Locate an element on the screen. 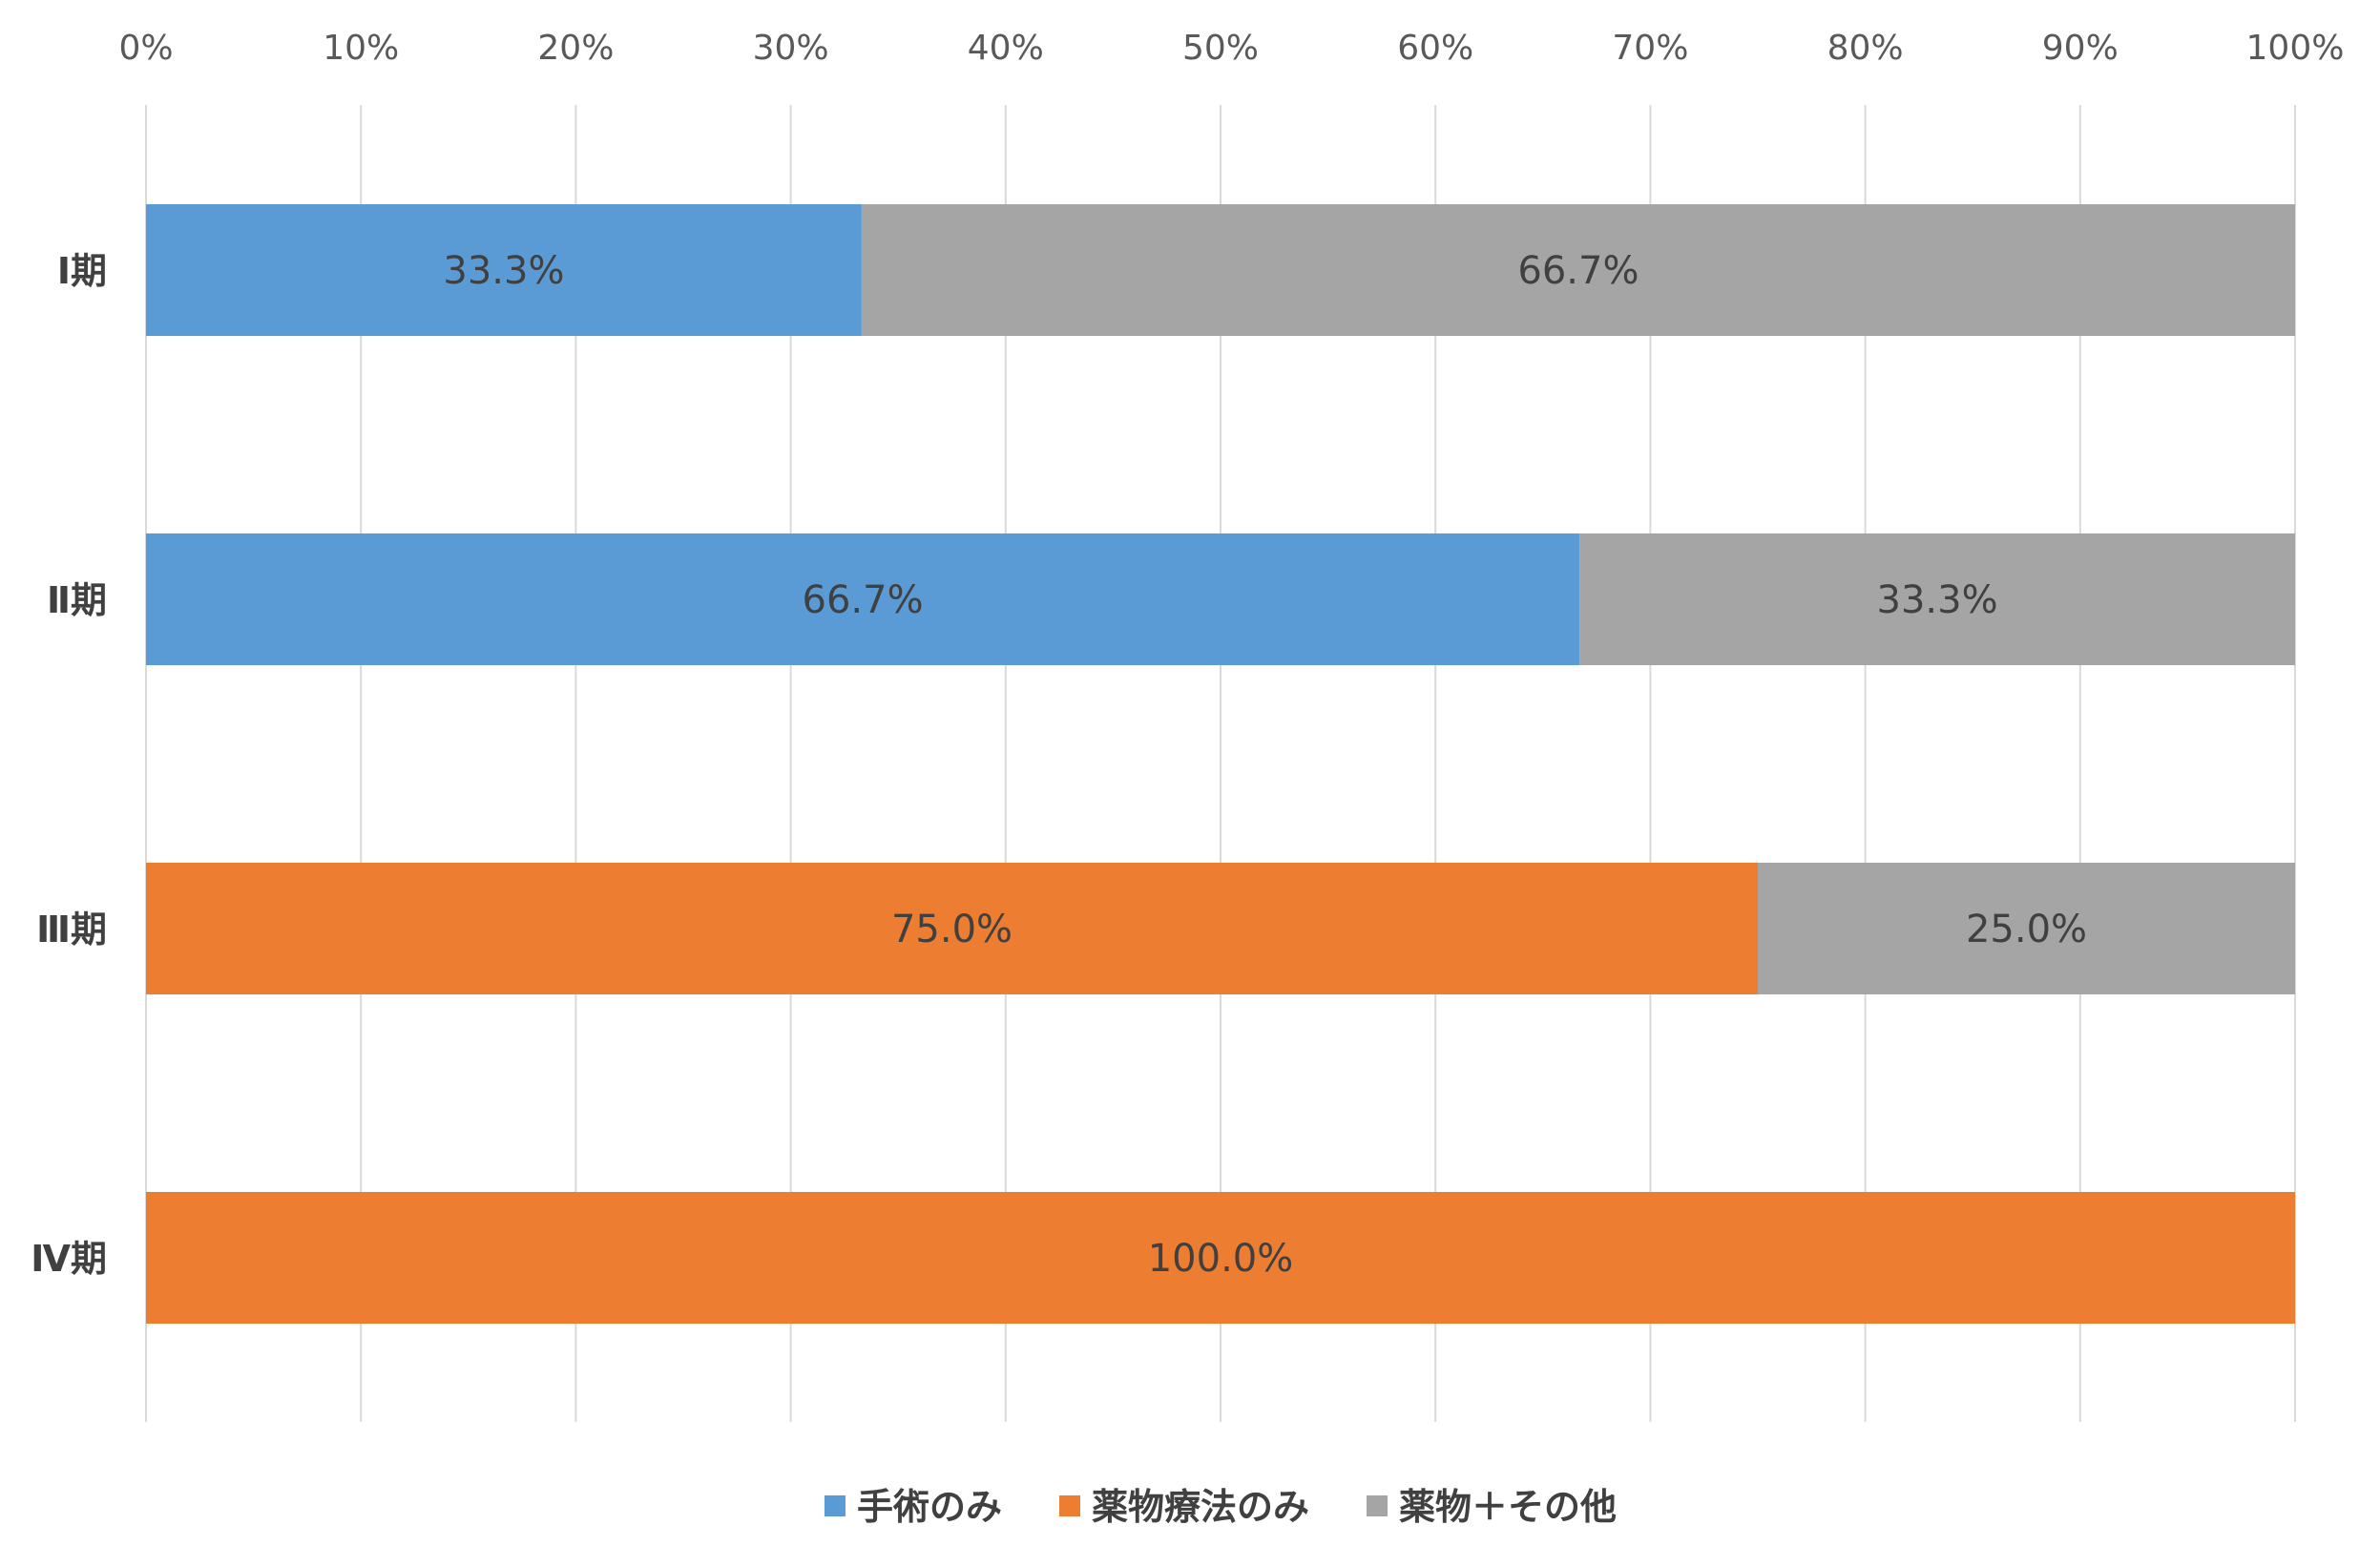 This screenshot has height=1567, width=2380. tick-layer: 0% 10% 20% 30% 40% 50% 60% 70% 80% 90% 100% is located at coordinates (1231, 48).